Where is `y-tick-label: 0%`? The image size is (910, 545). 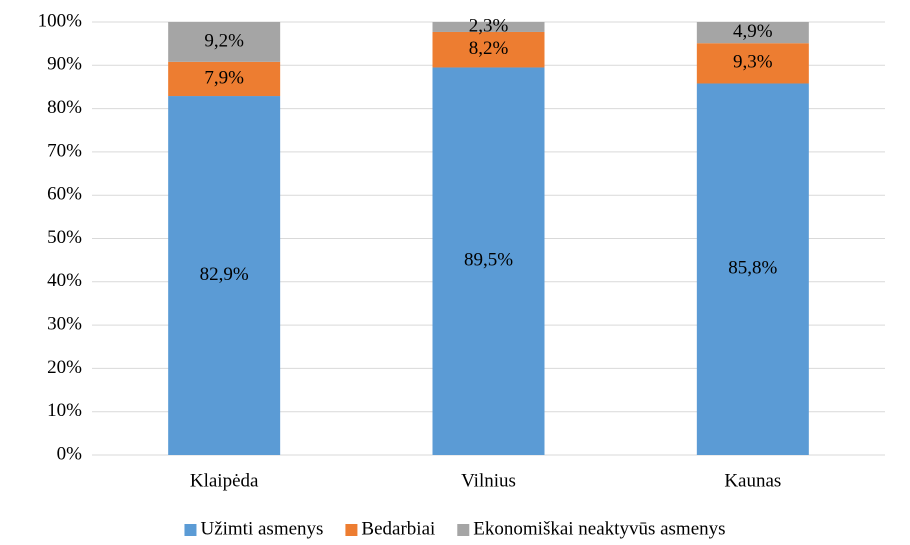 y-tick-label: 0% is located at coordinates (70, 453).